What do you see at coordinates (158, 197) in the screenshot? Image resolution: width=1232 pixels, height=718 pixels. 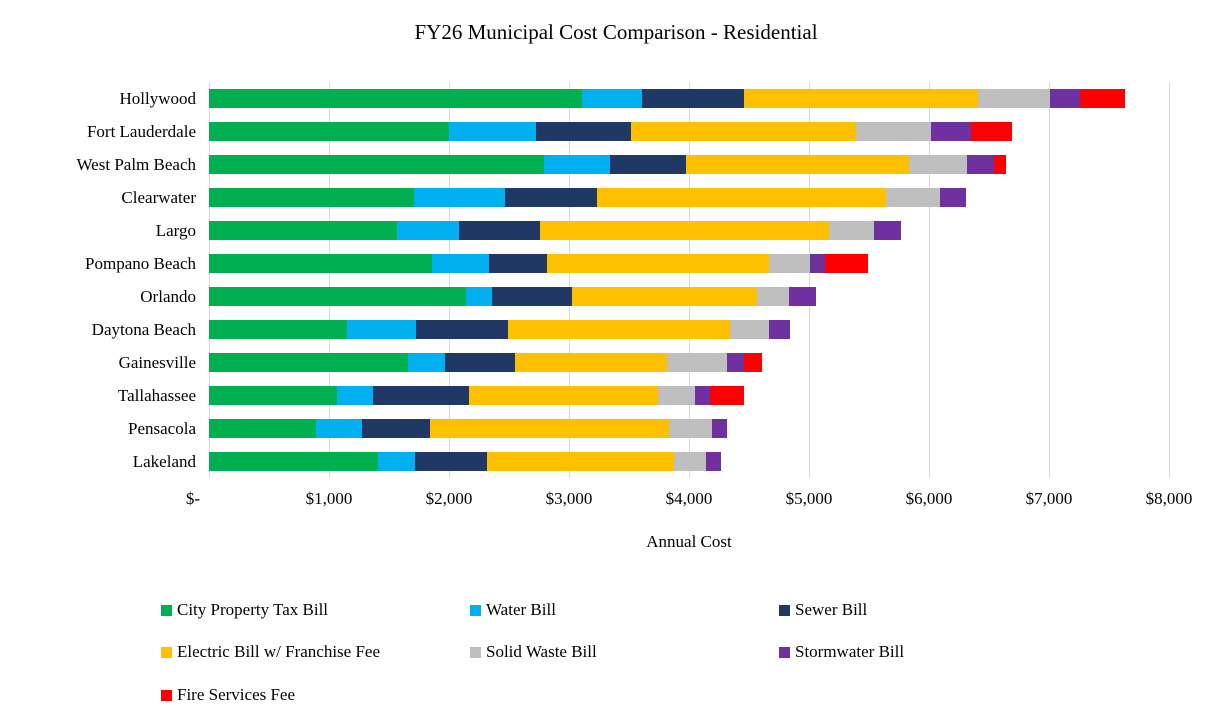 I see `category-label: Clearwater` at bounding box center [158, 197].